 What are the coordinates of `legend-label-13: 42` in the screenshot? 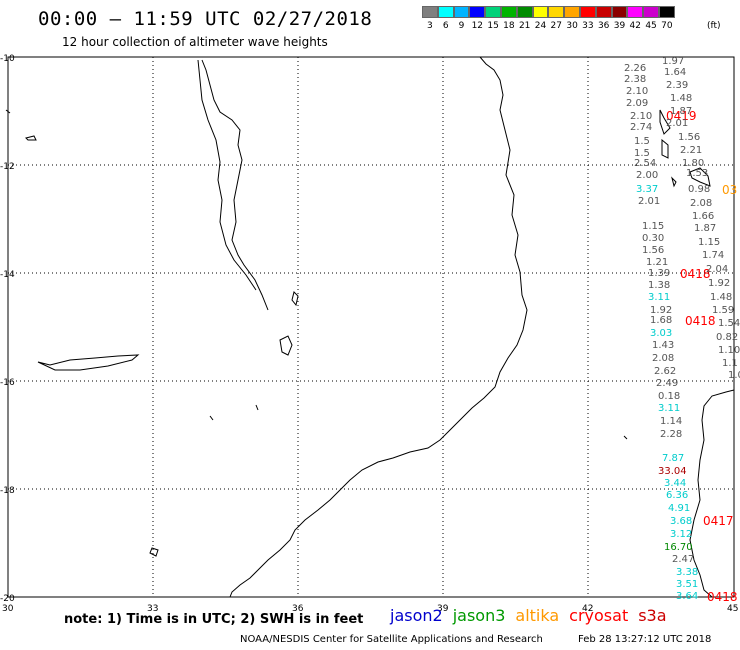 It's located at (635, 26).